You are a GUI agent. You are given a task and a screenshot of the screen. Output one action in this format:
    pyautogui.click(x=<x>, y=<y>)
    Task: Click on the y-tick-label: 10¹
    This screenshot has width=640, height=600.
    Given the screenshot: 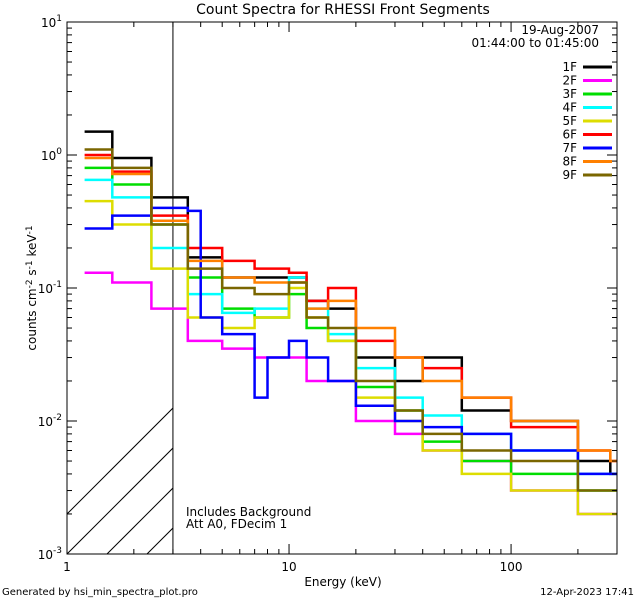 What is the action you would take?
    pyautogui.click(x=51, y=22)
    